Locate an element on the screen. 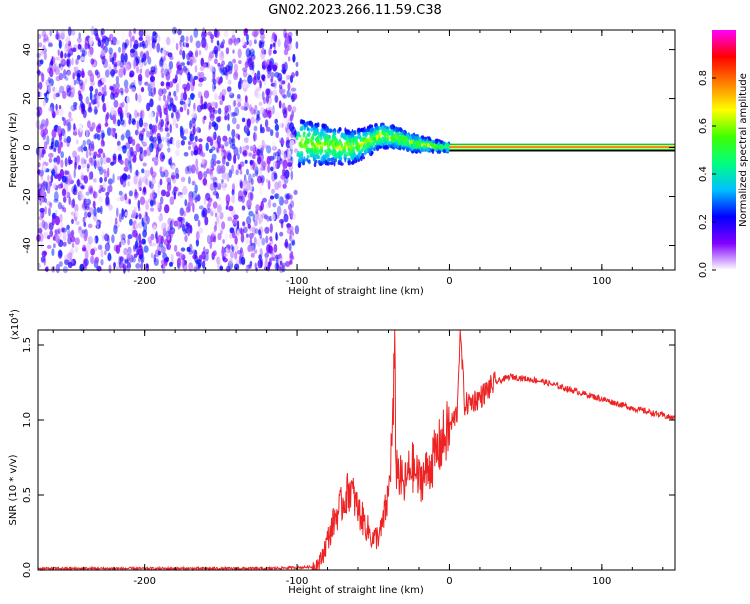 This screenshot has height=604, width=750. snr-y-axis-label: SNR (10 * v/v) is located at coordinates (13, 489).